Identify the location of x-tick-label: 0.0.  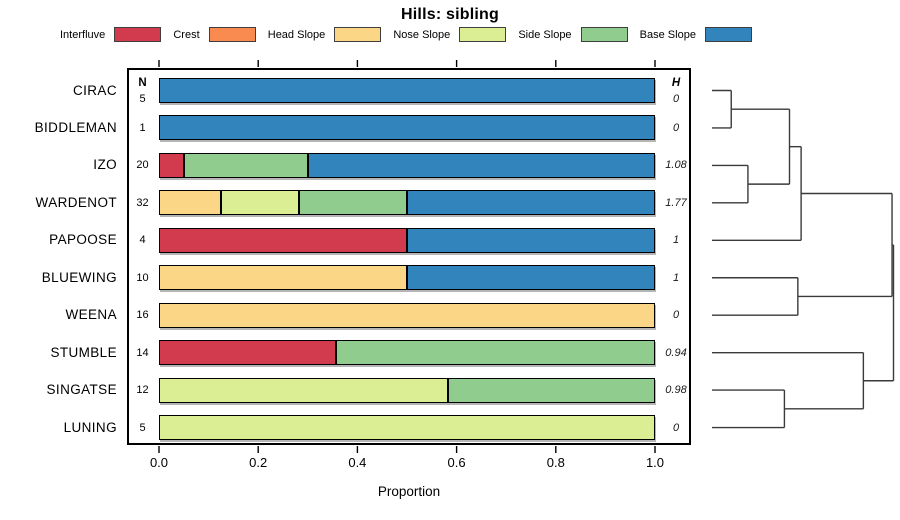
(159, 462).